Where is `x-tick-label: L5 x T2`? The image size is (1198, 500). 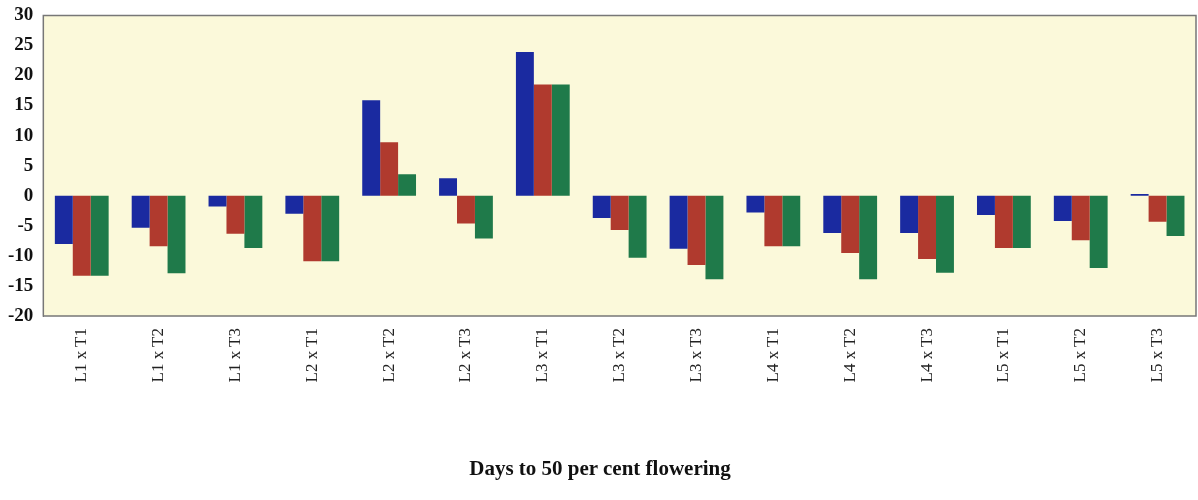
x-tick-label: L5 x T2 is located at coordinates (1080, 355).